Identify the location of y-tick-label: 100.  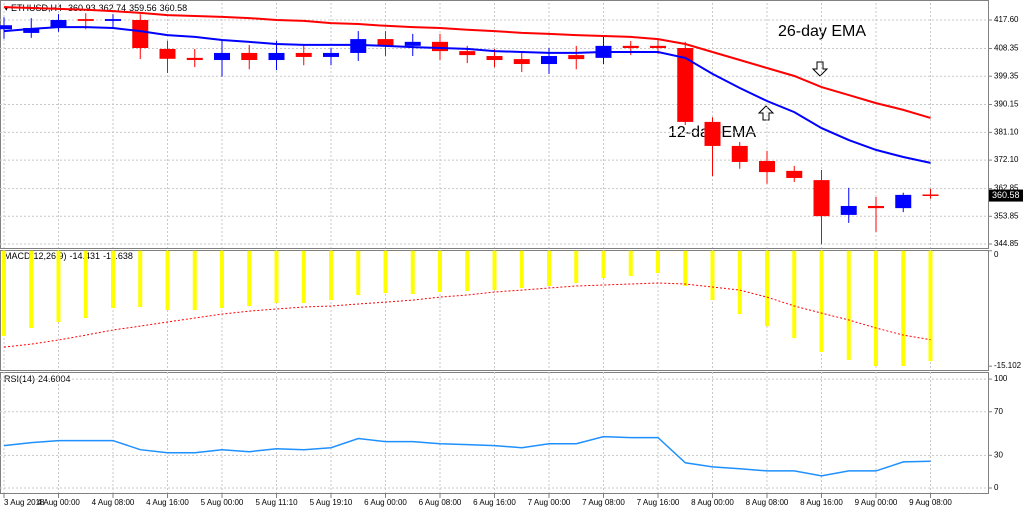
(1001, 378).